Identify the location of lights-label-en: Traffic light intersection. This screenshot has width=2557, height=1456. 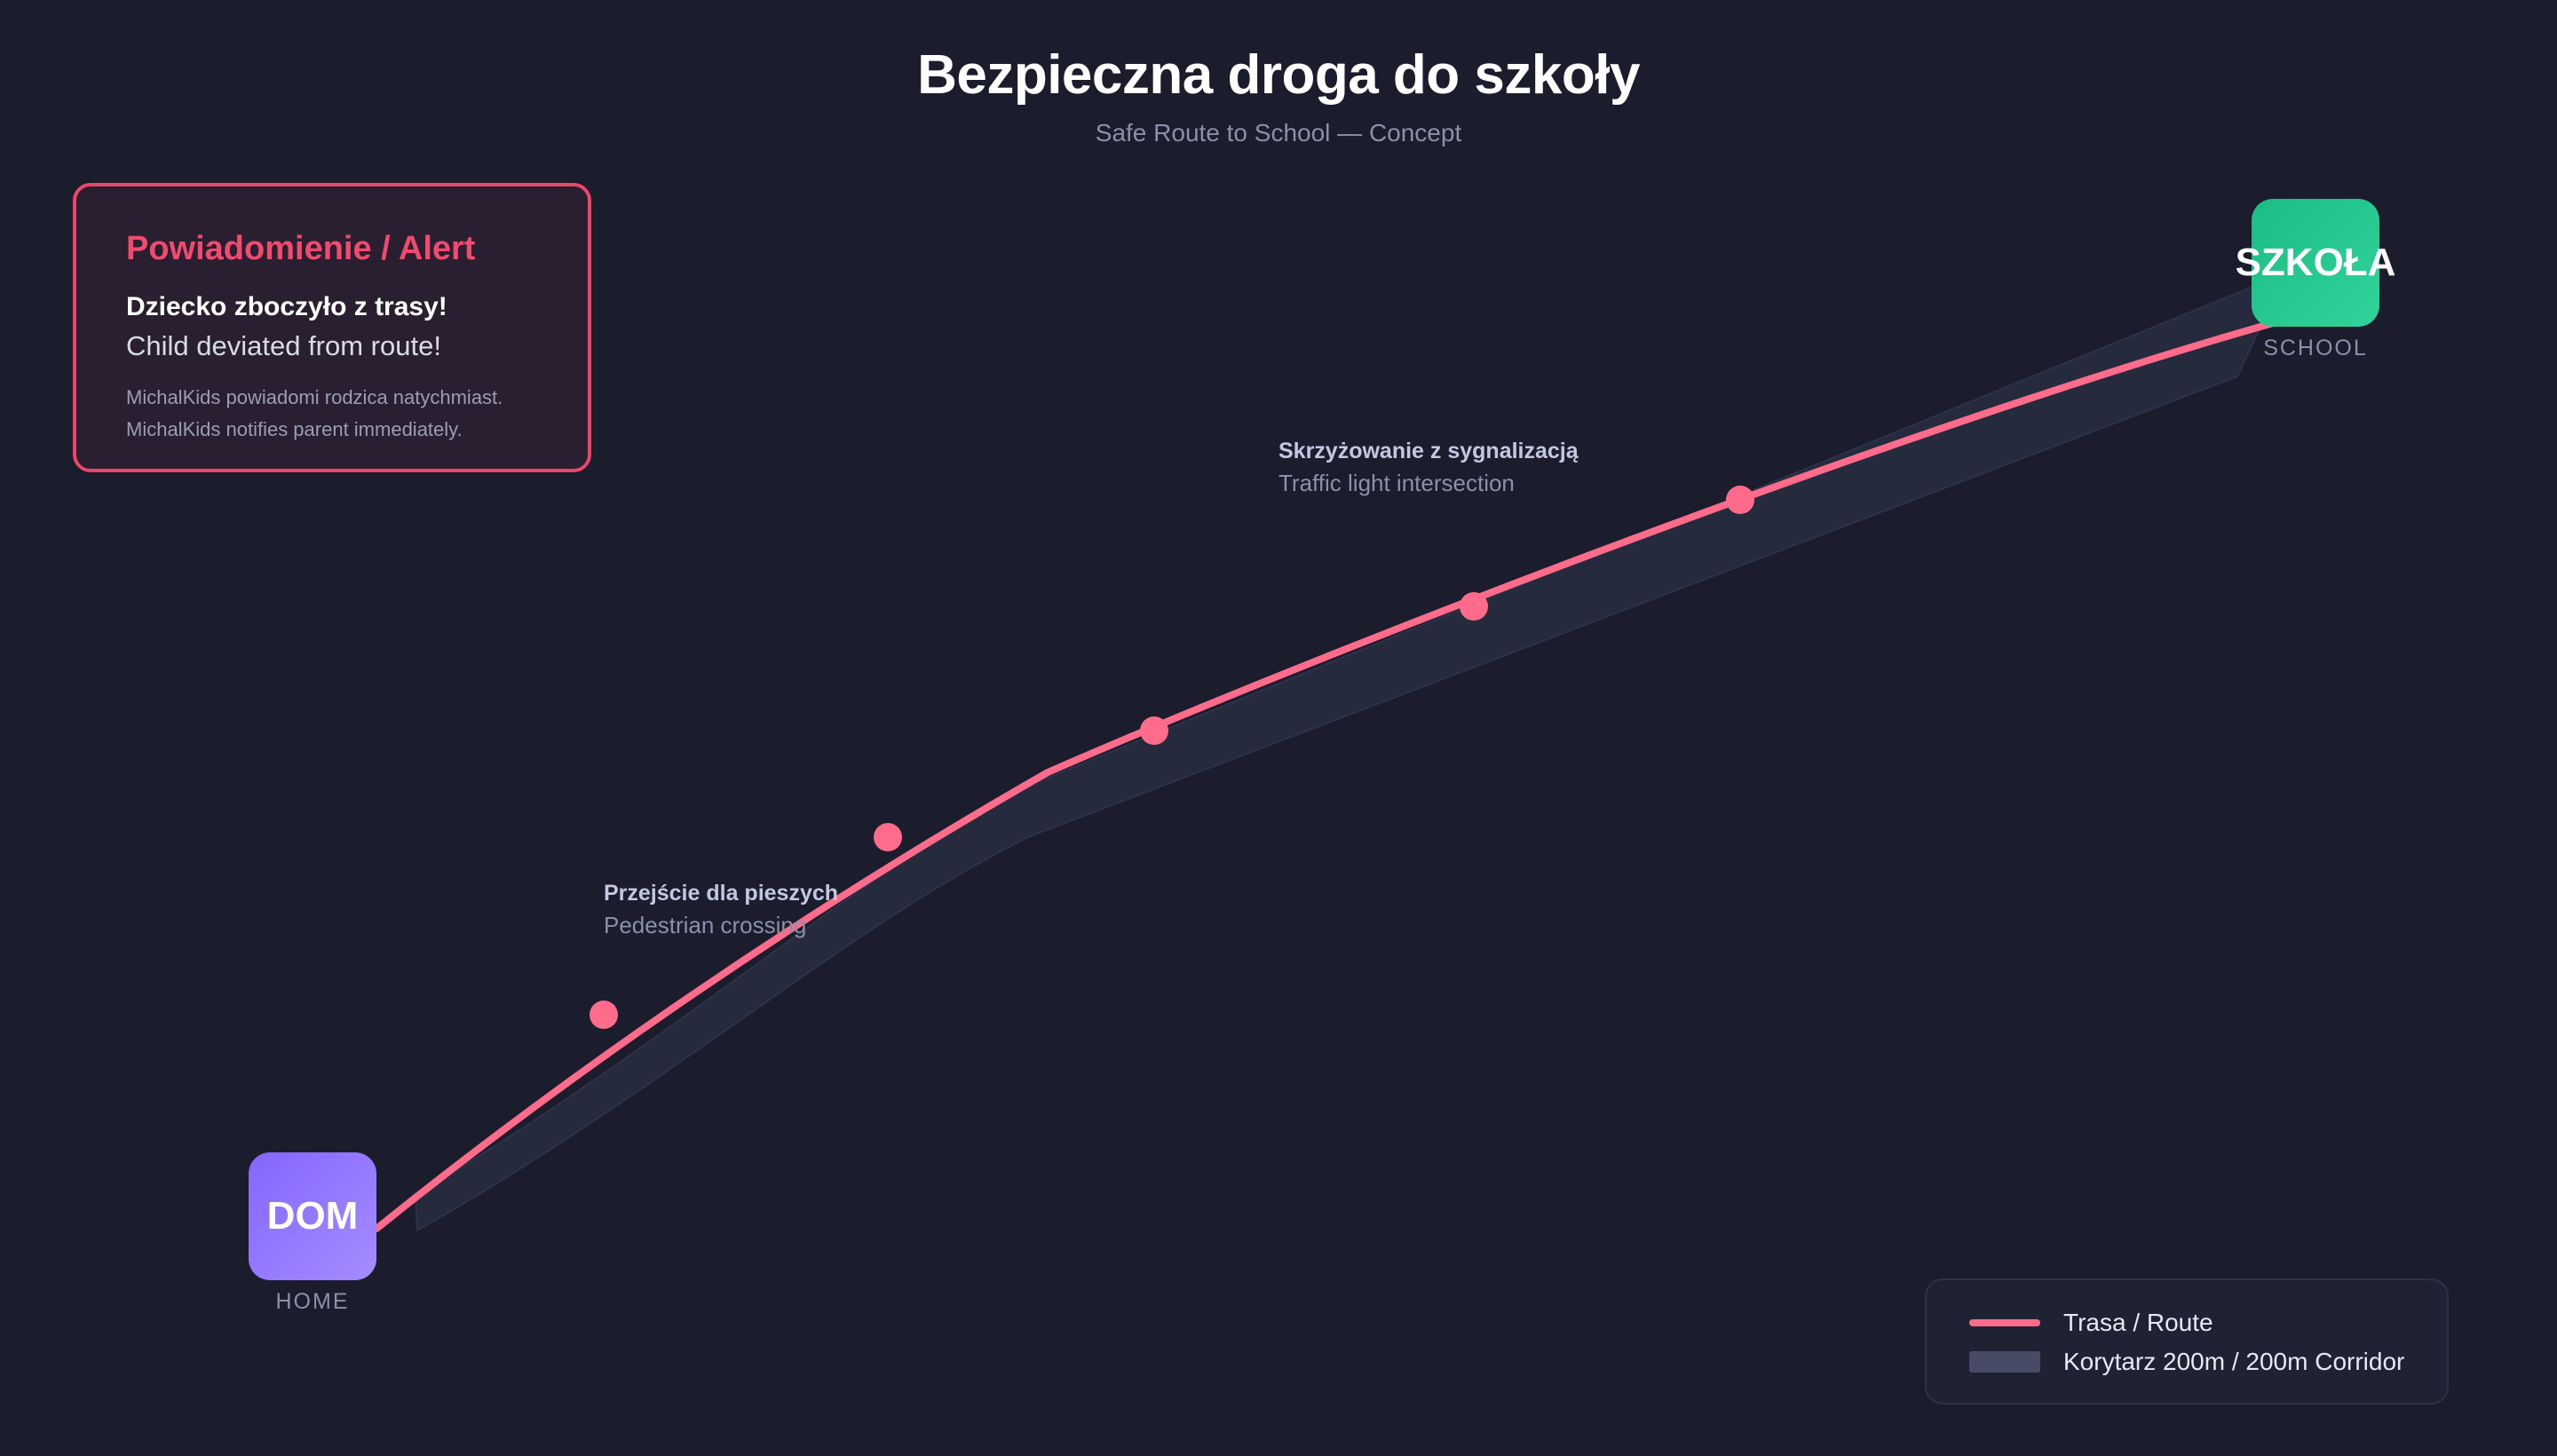
(1396, 483).